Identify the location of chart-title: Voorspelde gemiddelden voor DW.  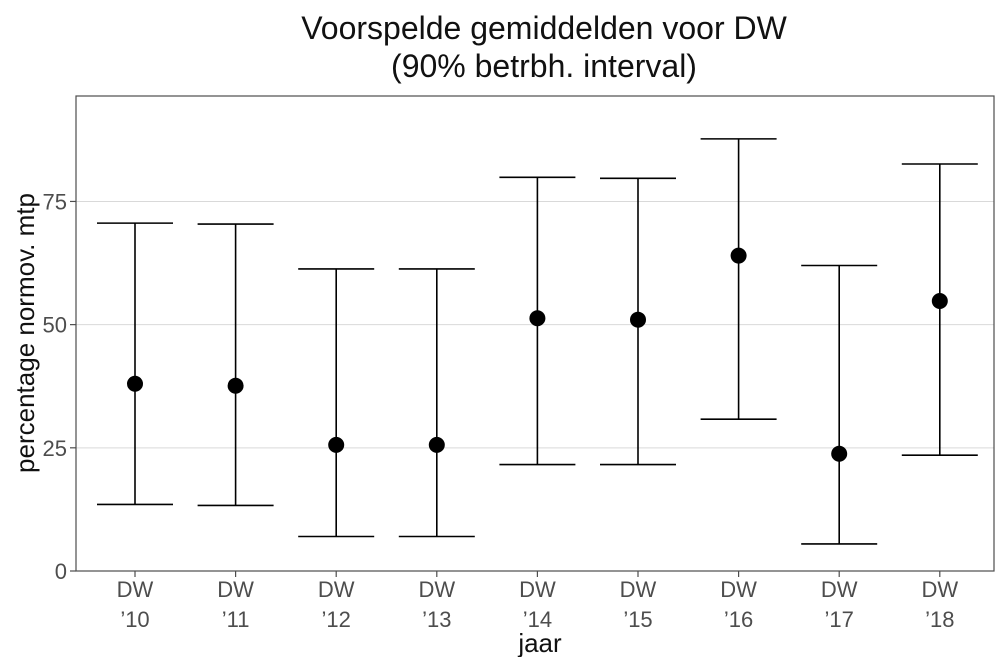
(544, 28).